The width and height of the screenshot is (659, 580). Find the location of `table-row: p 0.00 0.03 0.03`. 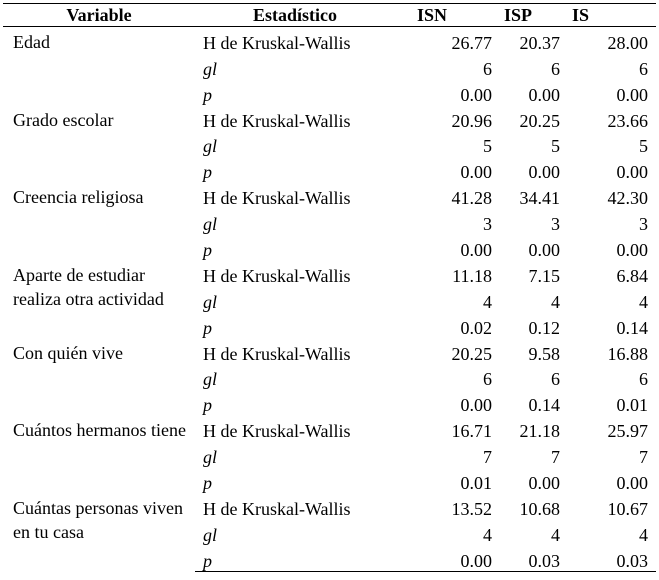

table-row: p 0.00 0.03 0.03 is located at coordinates (329, 558).